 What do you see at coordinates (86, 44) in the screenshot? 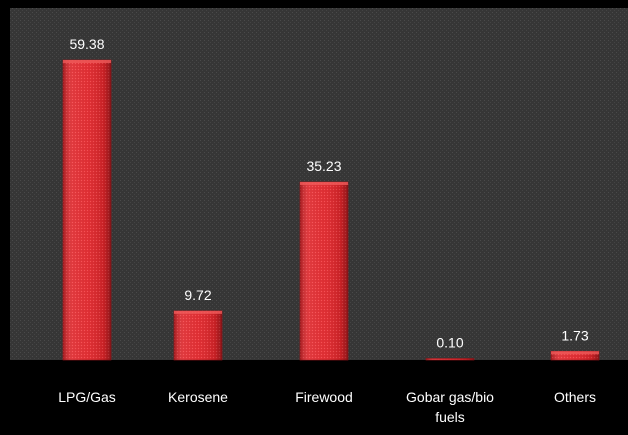
I see `data-label: 59.38` at bounding box center [86, 44].